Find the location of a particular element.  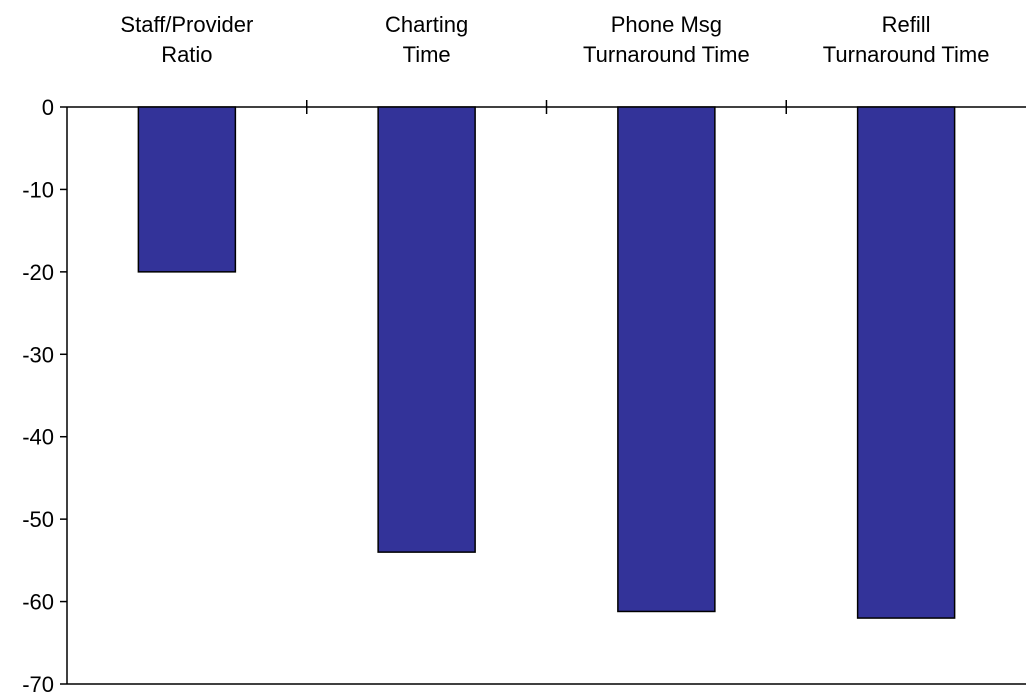

y-tick-label: -70 is located at coordinates (38, 683).